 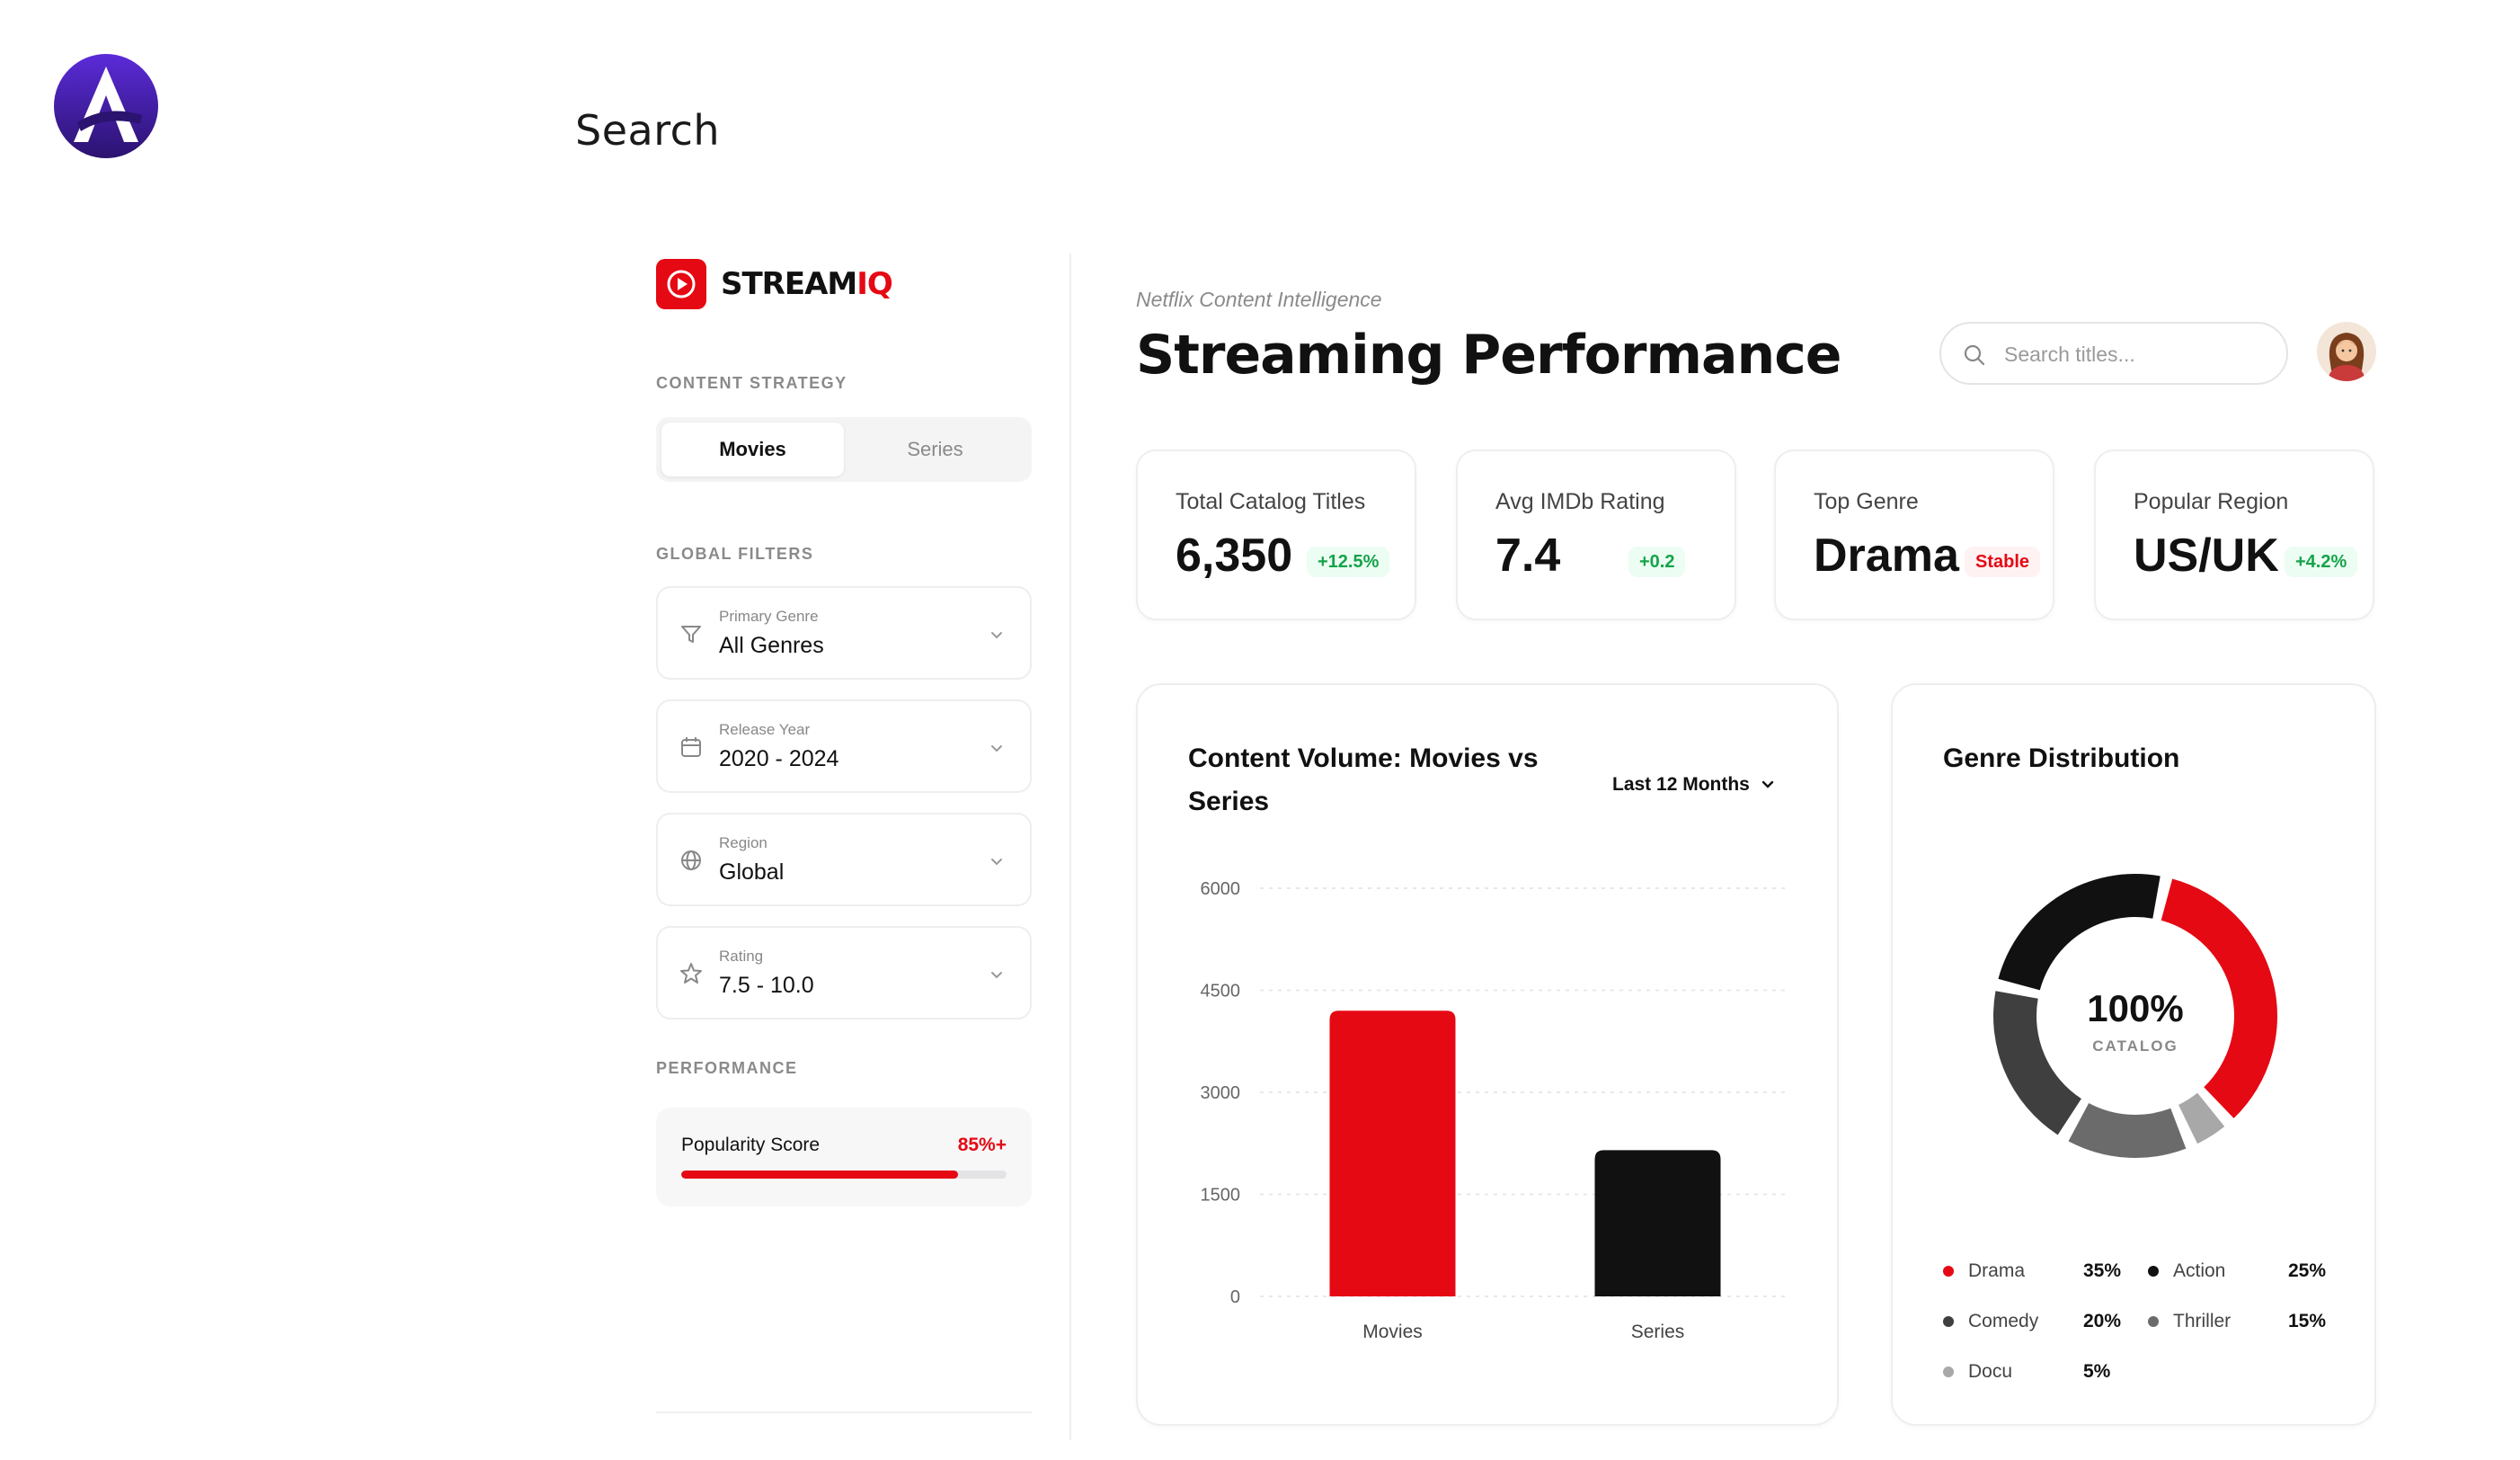 I want to click on brand-name: STREAMIQ, so click(x=807, y=284).